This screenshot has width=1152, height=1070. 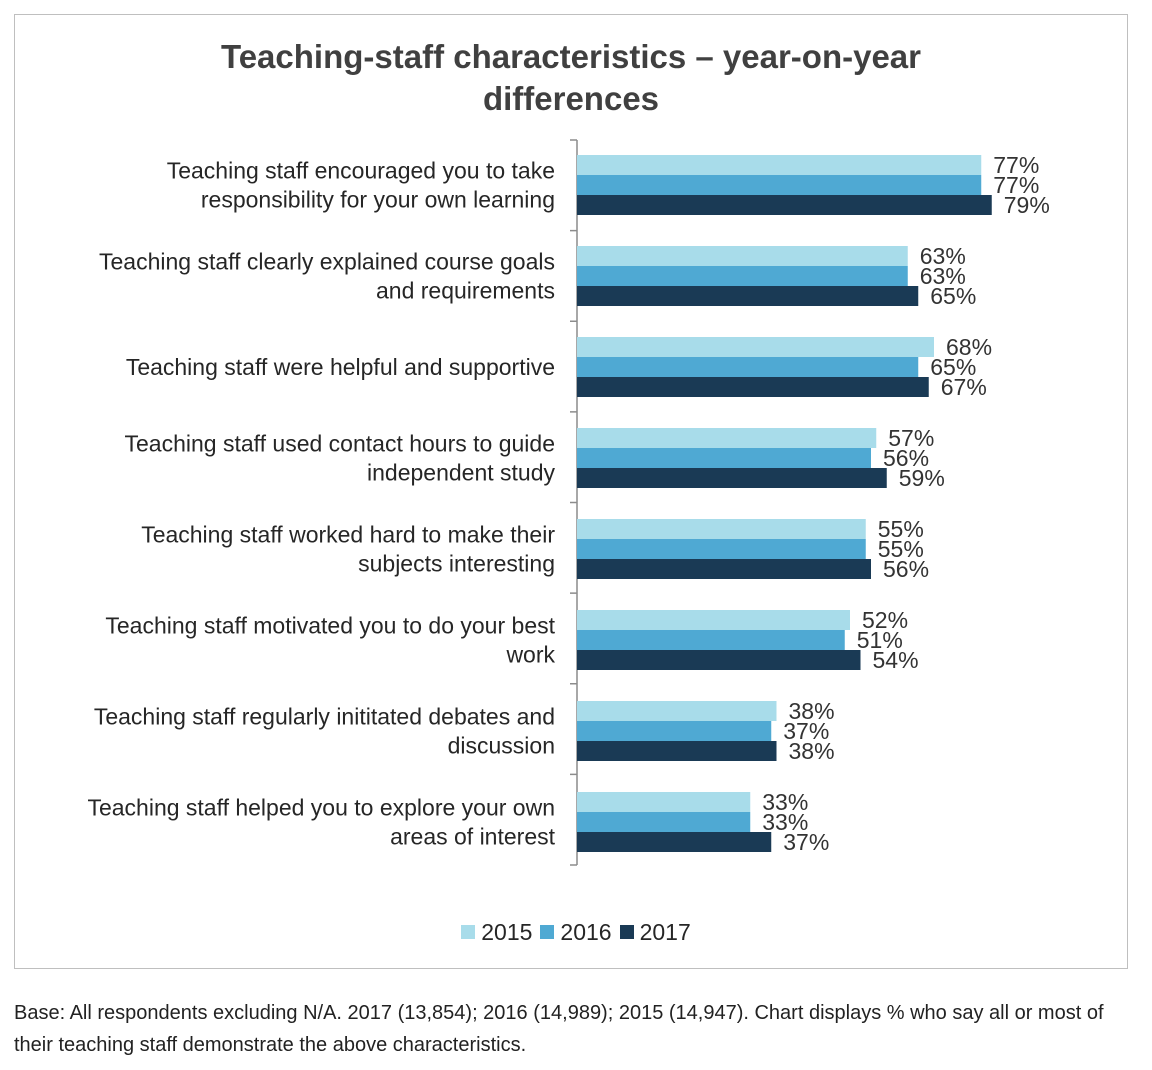 I want to click on data-label-2017: 79%, so click(x=1027, y=205).